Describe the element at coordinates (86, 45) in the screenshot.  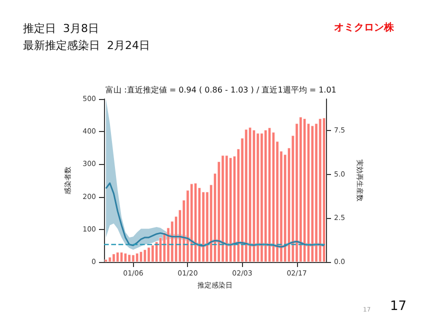
I see `text: 最新推定感染日 2月24日` at that location.